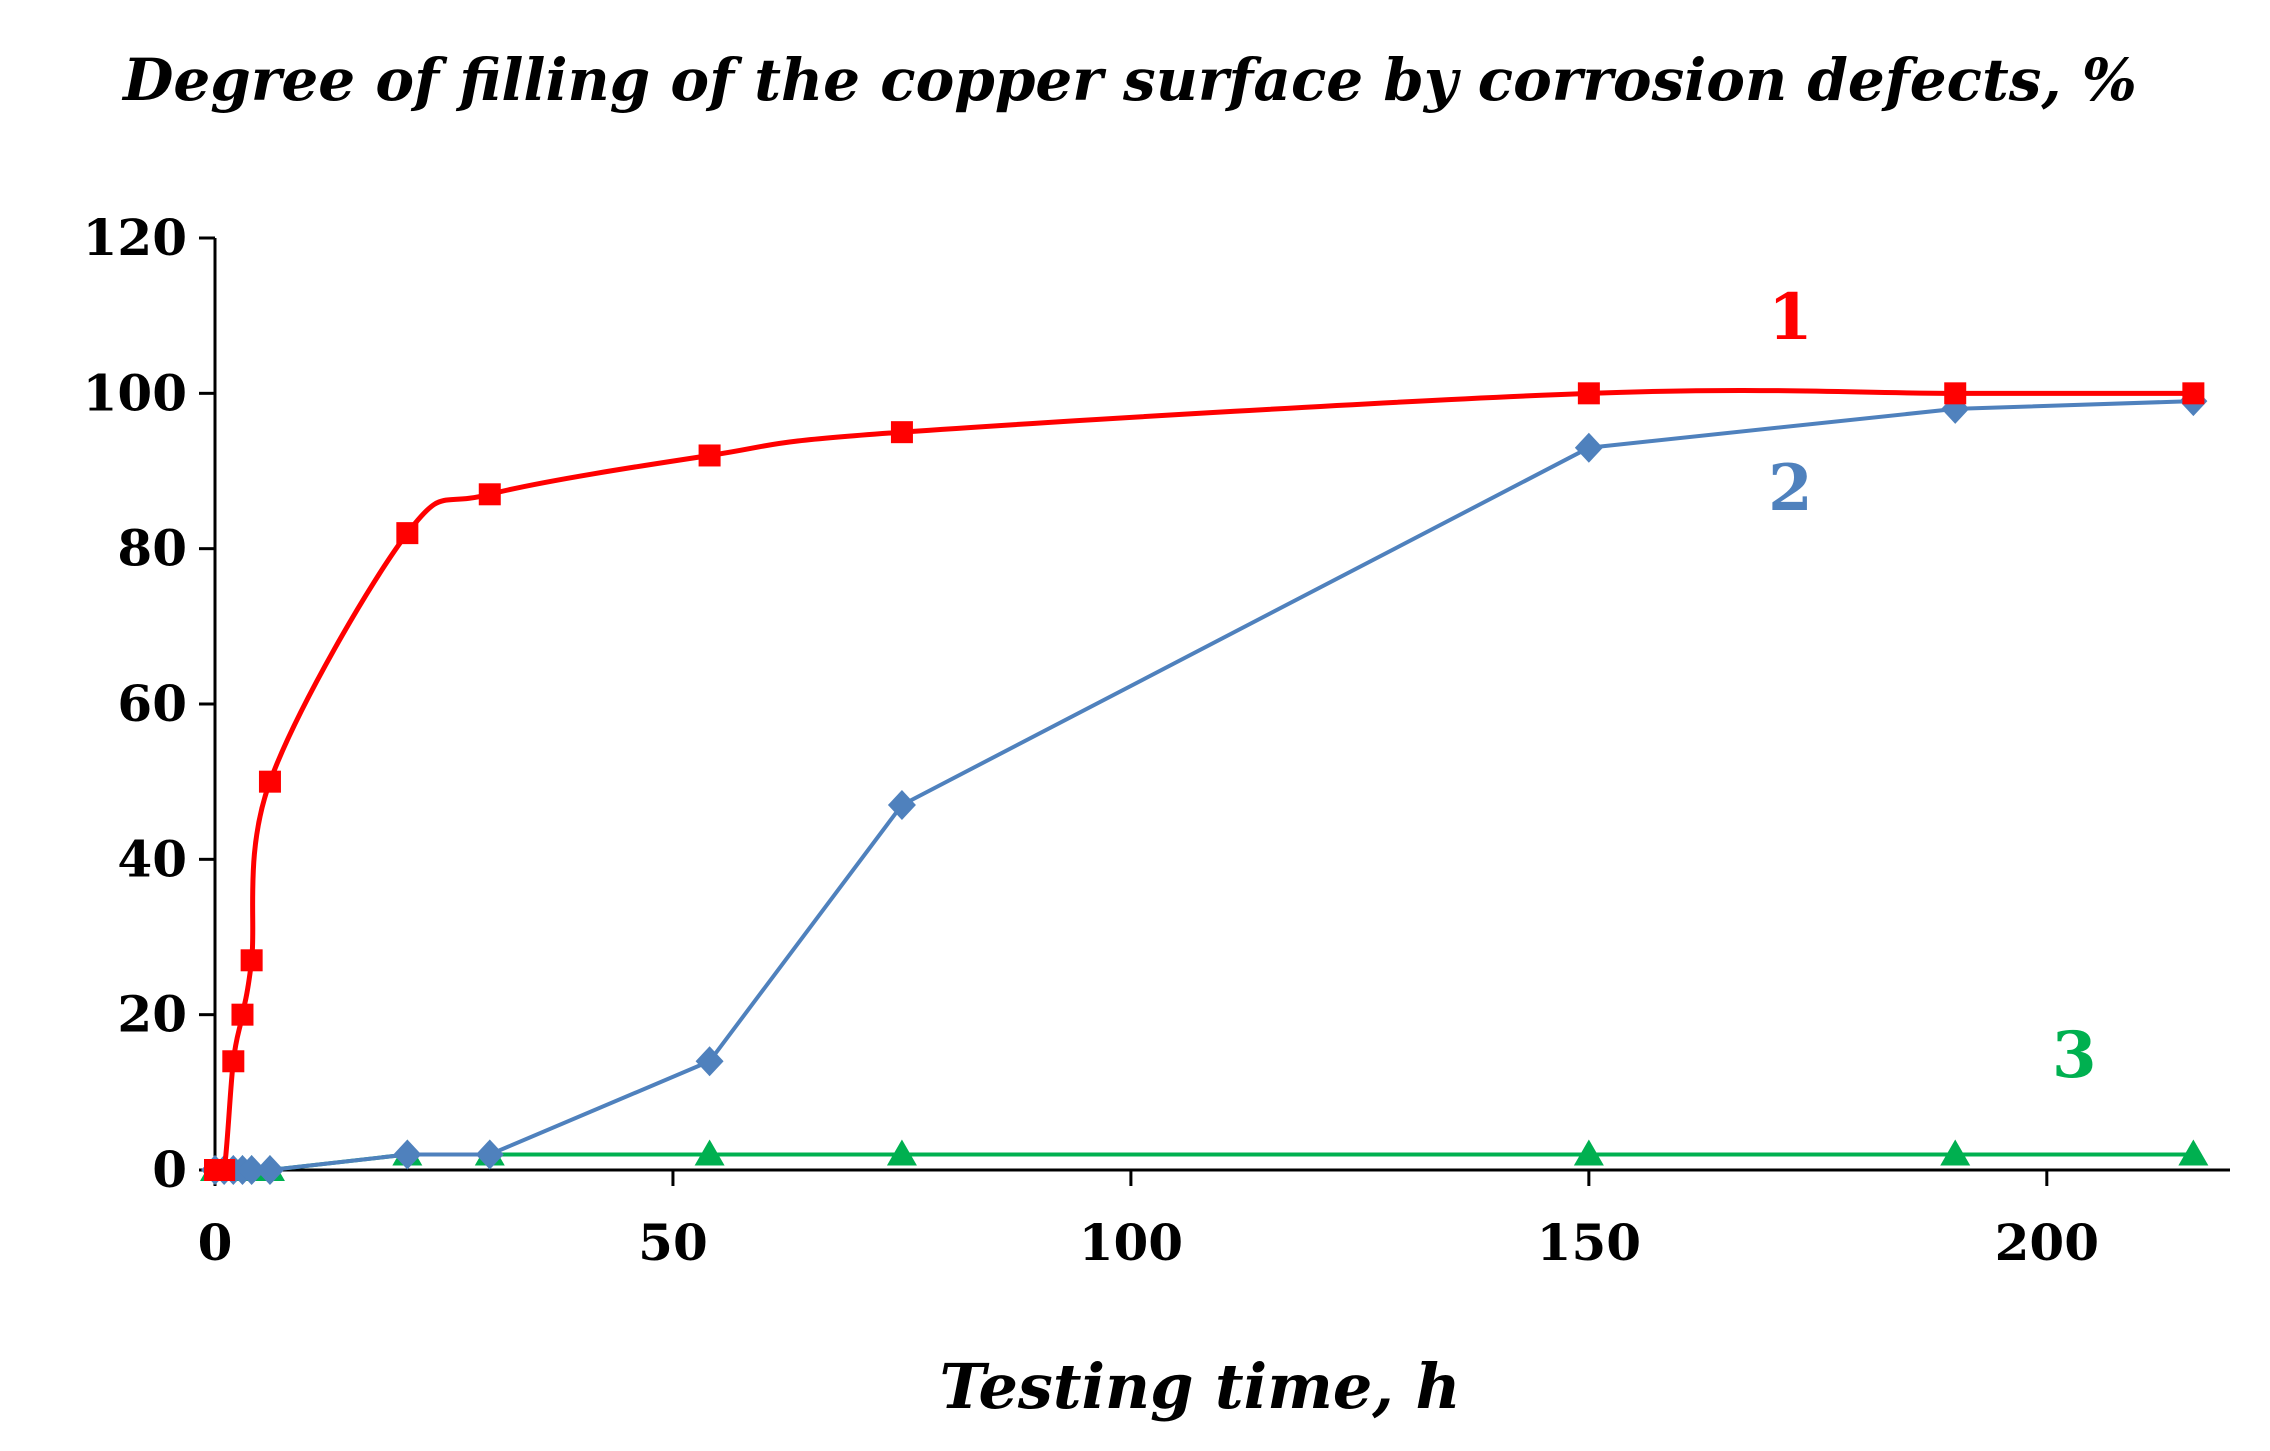 The height and width of the screenshot is (1451, 2270). What do you see at coordinates (1790, 317) in the screenshot?
I see `series-1-label: 1` at bounding box center [1790, 317].